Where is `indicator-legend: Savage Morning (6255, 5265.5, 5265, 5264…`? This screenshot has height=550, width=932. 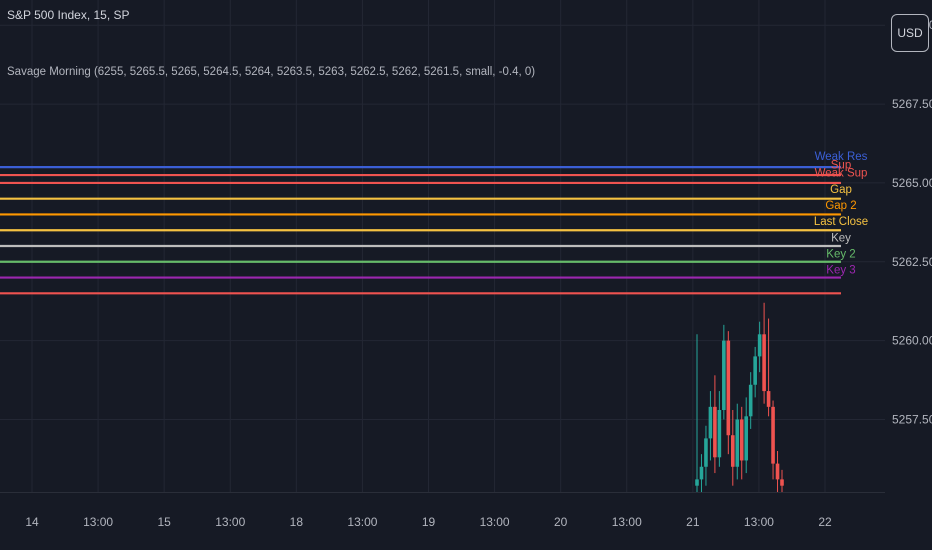 indicator-legend: Savage Morning (6255, 5265.5, 5265, 5264… is located at coordinates (271, 72).